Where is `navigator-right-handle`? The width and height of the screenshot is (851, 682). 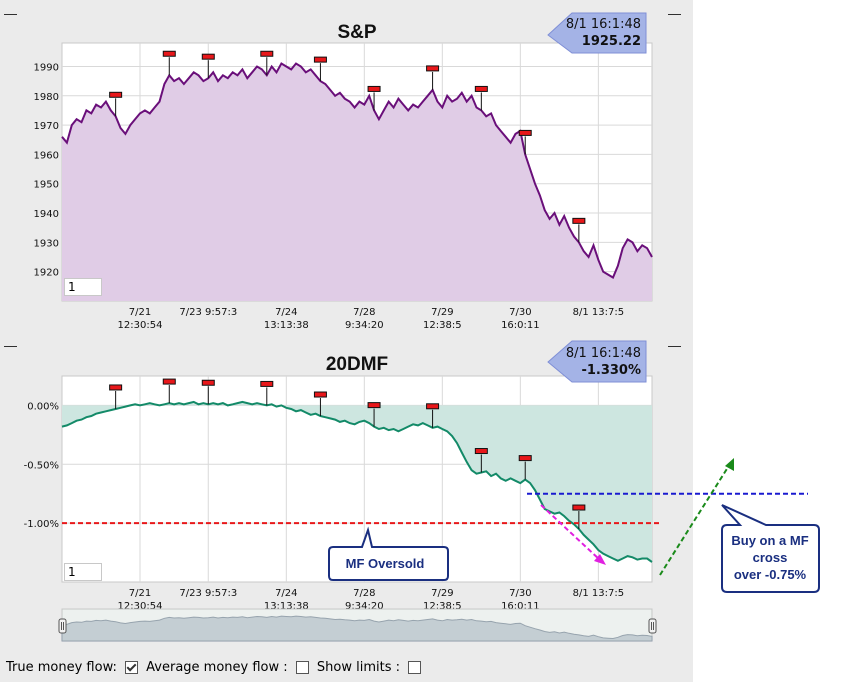
navigator-right-handle is located at coordinates (652, 626).